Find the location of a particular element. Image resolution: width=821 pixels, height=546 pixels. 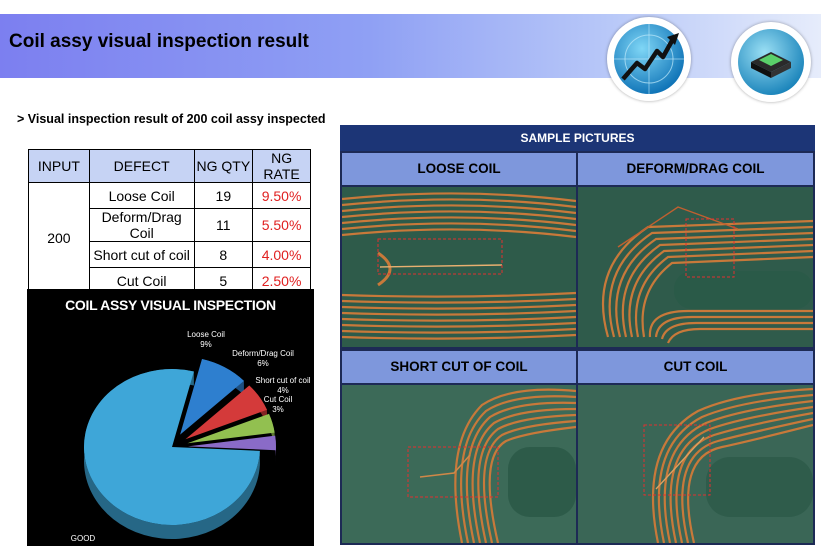

pie-label-value: 9% is located at coordinates (206, 344).